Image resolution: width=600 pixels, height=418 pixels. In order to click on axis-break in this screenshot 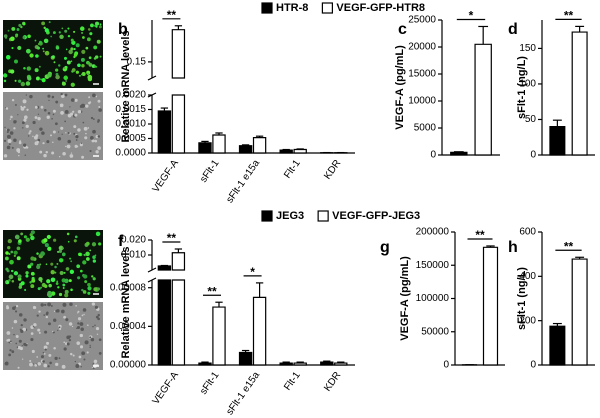, I will do `click(152, 78)`.